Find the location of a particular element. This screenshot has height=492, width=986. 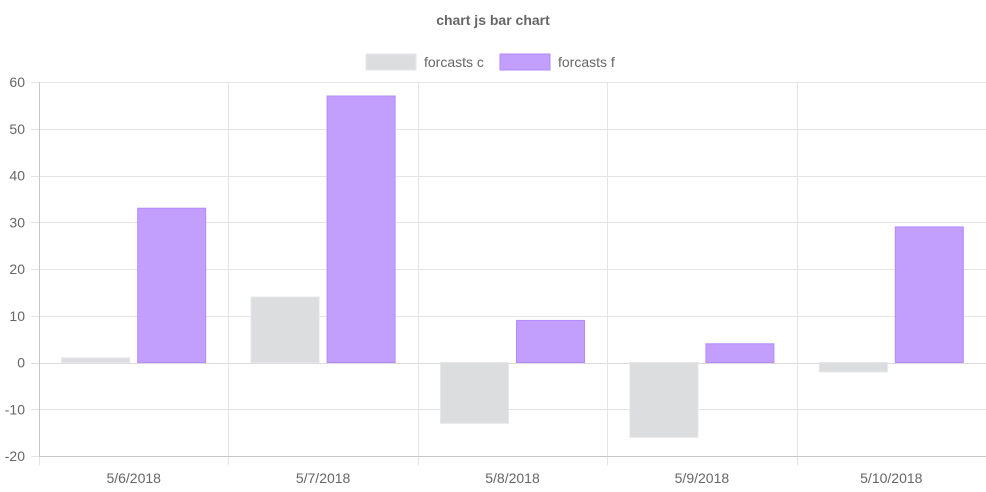

chart-title: chart js bar chart is located at coordinates (493, 20).